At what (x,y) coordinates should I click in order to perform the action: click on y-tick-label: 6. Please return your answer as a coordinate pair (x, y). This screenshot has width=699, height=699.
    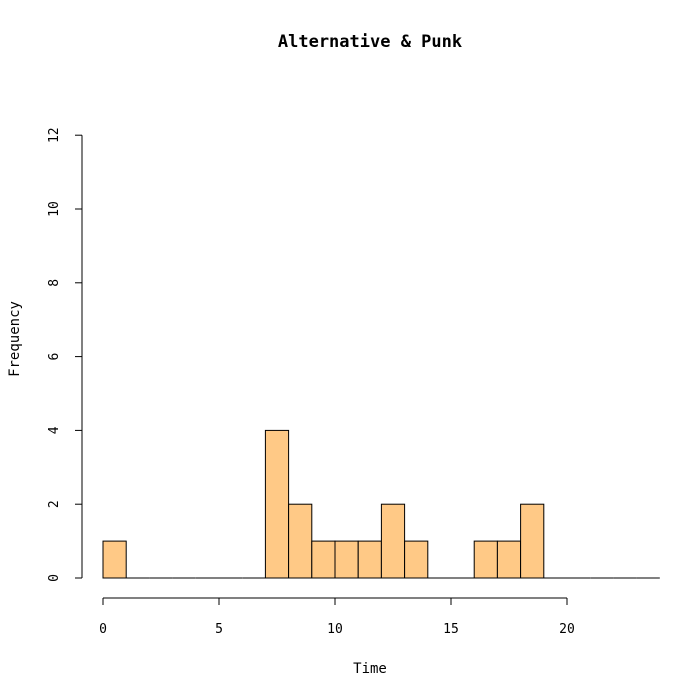
    Looking at the image, I should click on (54, 357).